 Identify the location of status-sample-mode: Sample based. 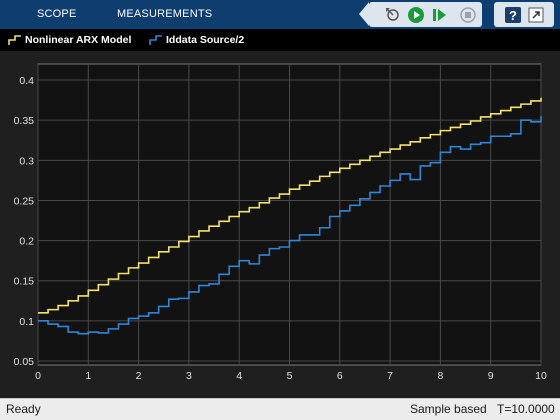
(448, 409).